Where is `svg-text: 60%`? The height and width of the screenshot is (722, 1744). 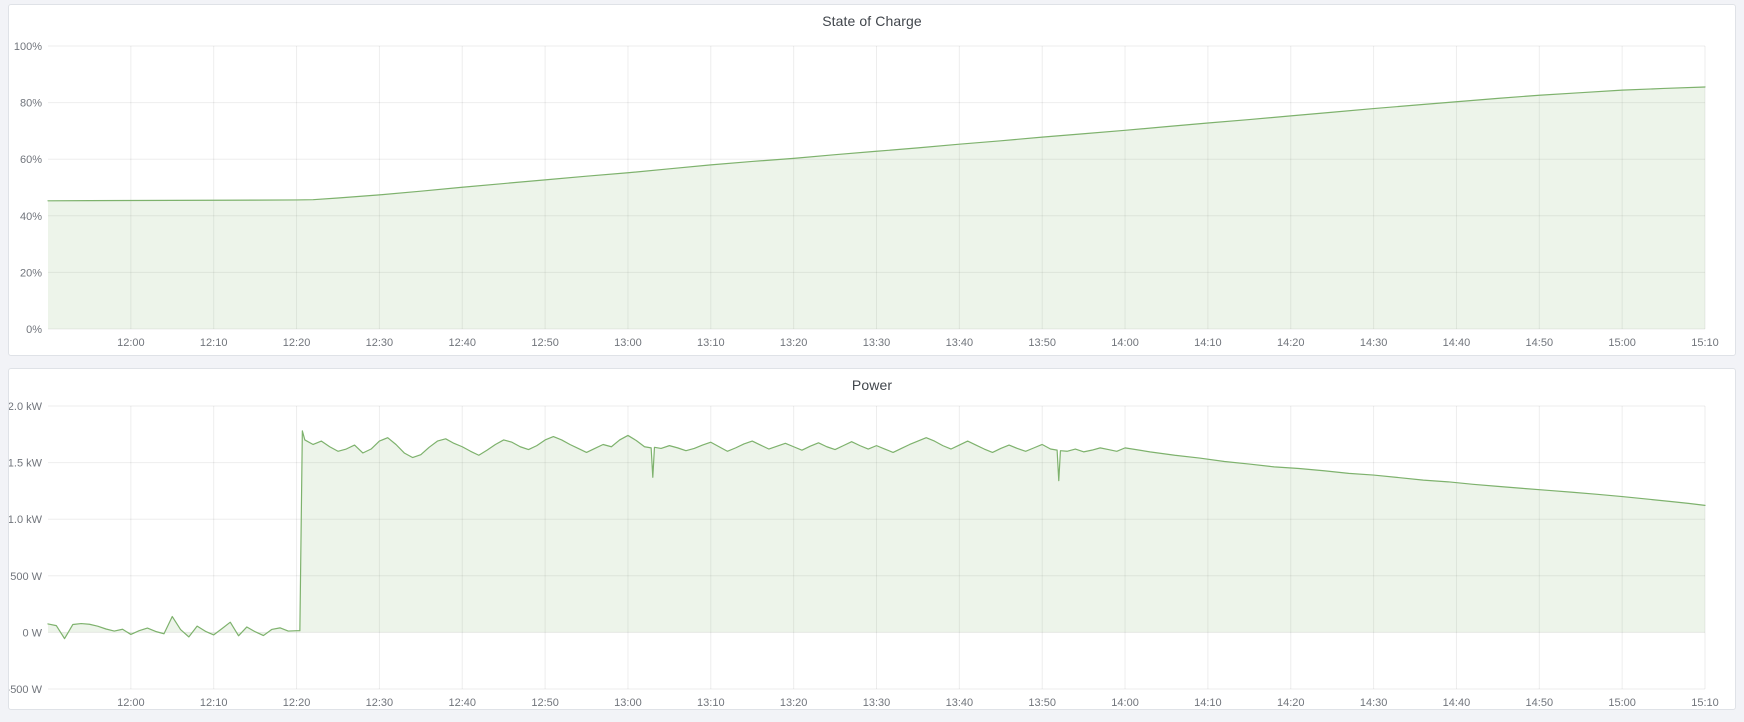
svg-text: 60% is located at coordinates (31, 160).